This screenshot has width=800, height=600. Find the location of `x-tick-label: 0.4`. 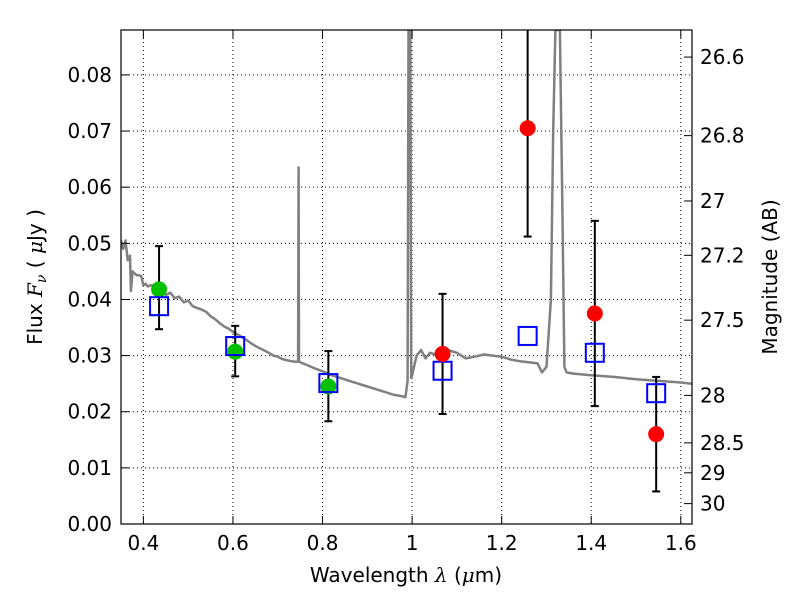

x-tick-label: 0.4 is located at coordinates (143, 543).